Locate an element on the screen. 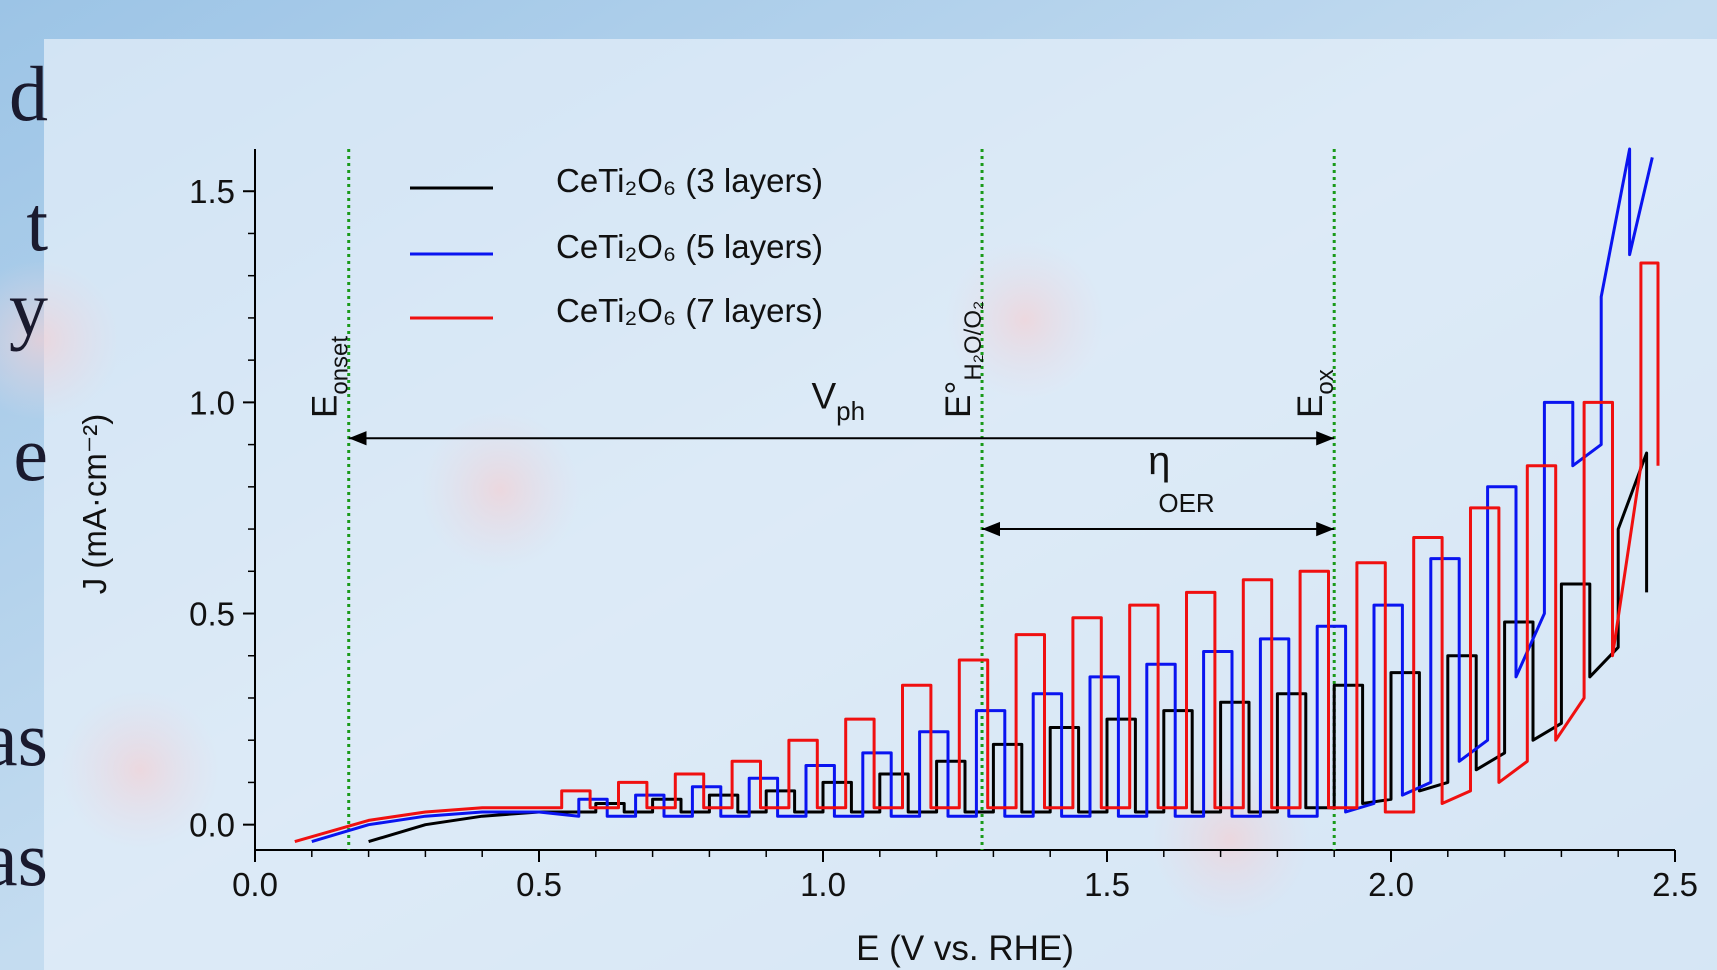 The image size is (1717, 970). arrow-label: Vph is located at coordinates (838, 400).